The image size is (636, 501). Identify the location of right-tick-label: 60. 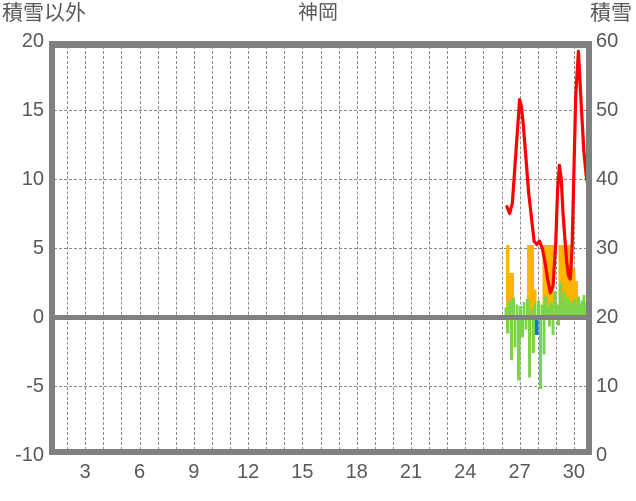
(607, 41).